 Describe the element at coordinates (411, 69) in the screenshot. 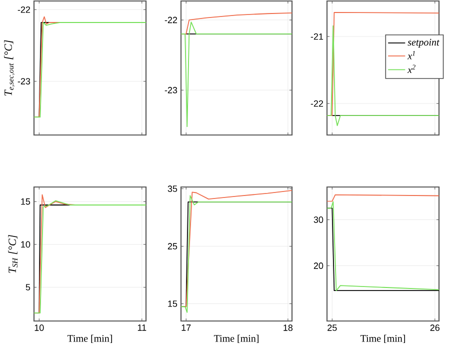

I see `legend-label: x$^{2}$` at that location.